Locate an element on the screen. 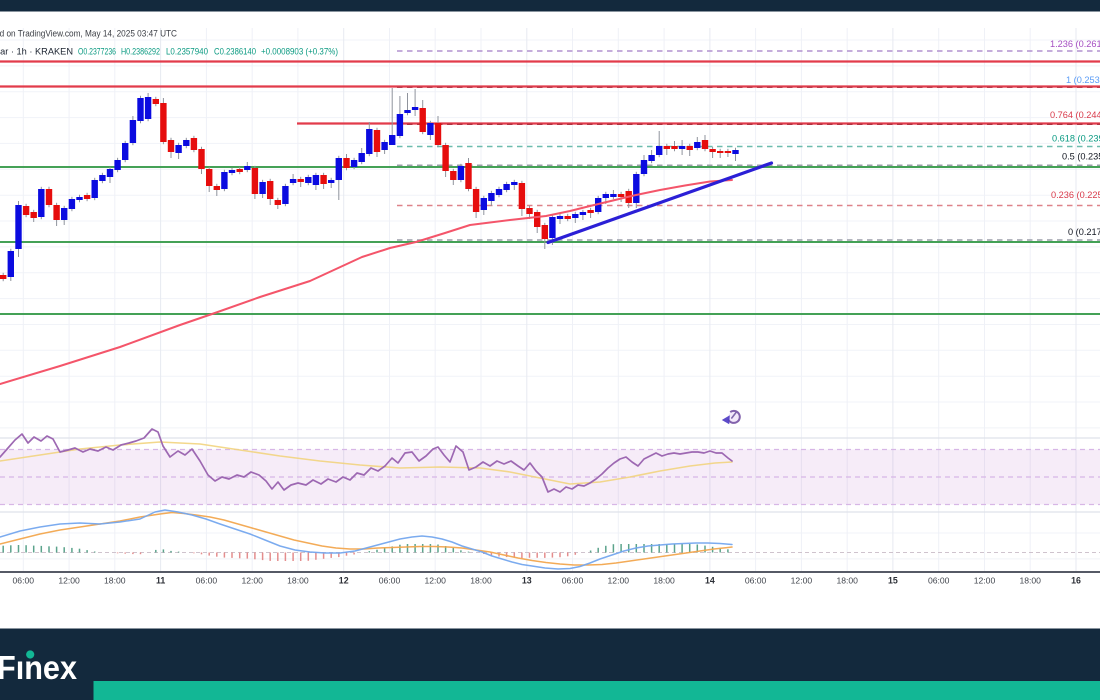 Image resolution: width=1100 pixels, height=700 pixels. svg-text: 0.618 (0.23949) is located at coordinates (1076, 139).